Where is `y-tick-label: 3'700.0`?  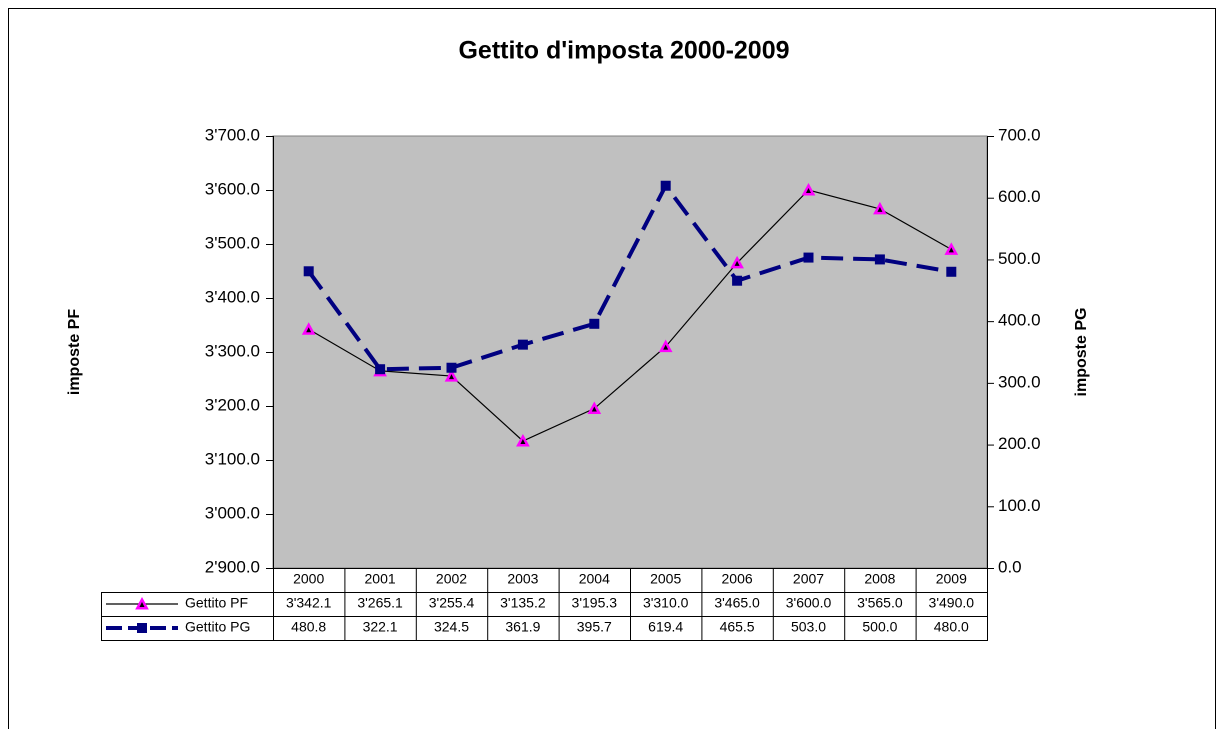 y-tick-label: 3'700.0 is located at coordinates (232, 134).